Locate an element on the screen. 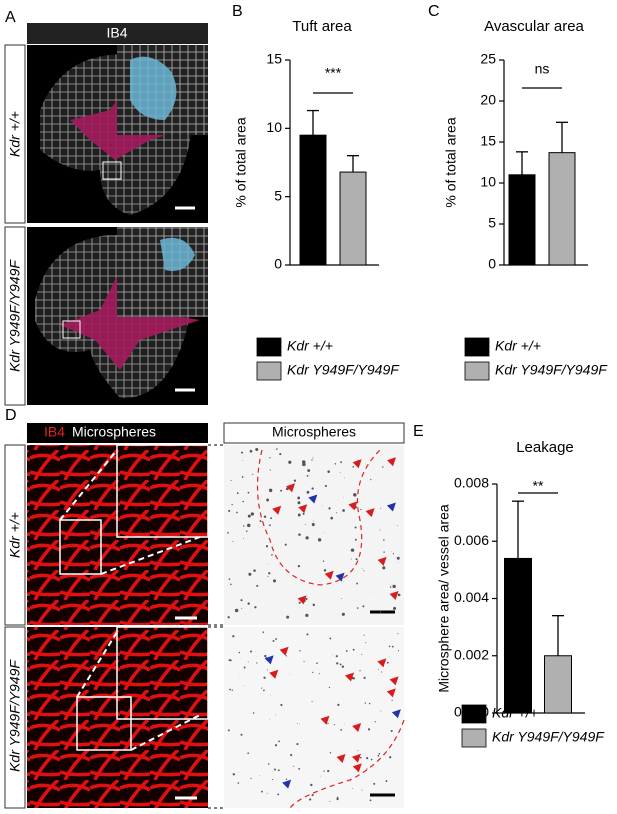  row-label: Kdr Y949F/Y949F is located at coordinates (15, 715).